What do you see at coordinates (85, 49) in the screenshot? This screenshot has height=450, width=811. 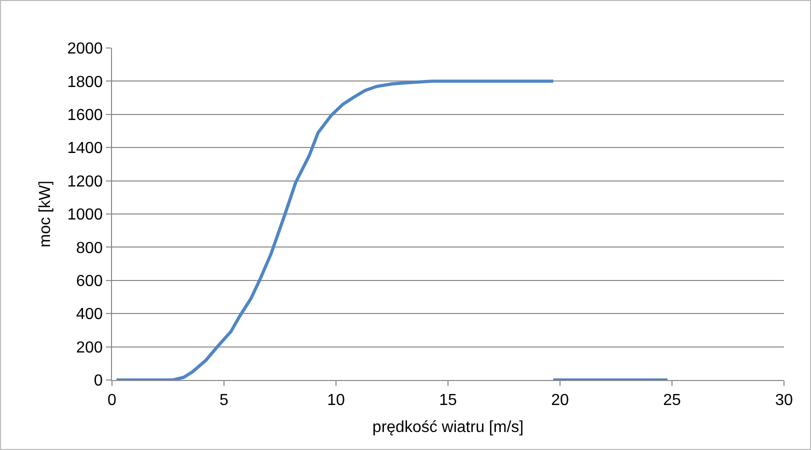 I see `y-tick-label: 2000` at bounding box center [85, 49].